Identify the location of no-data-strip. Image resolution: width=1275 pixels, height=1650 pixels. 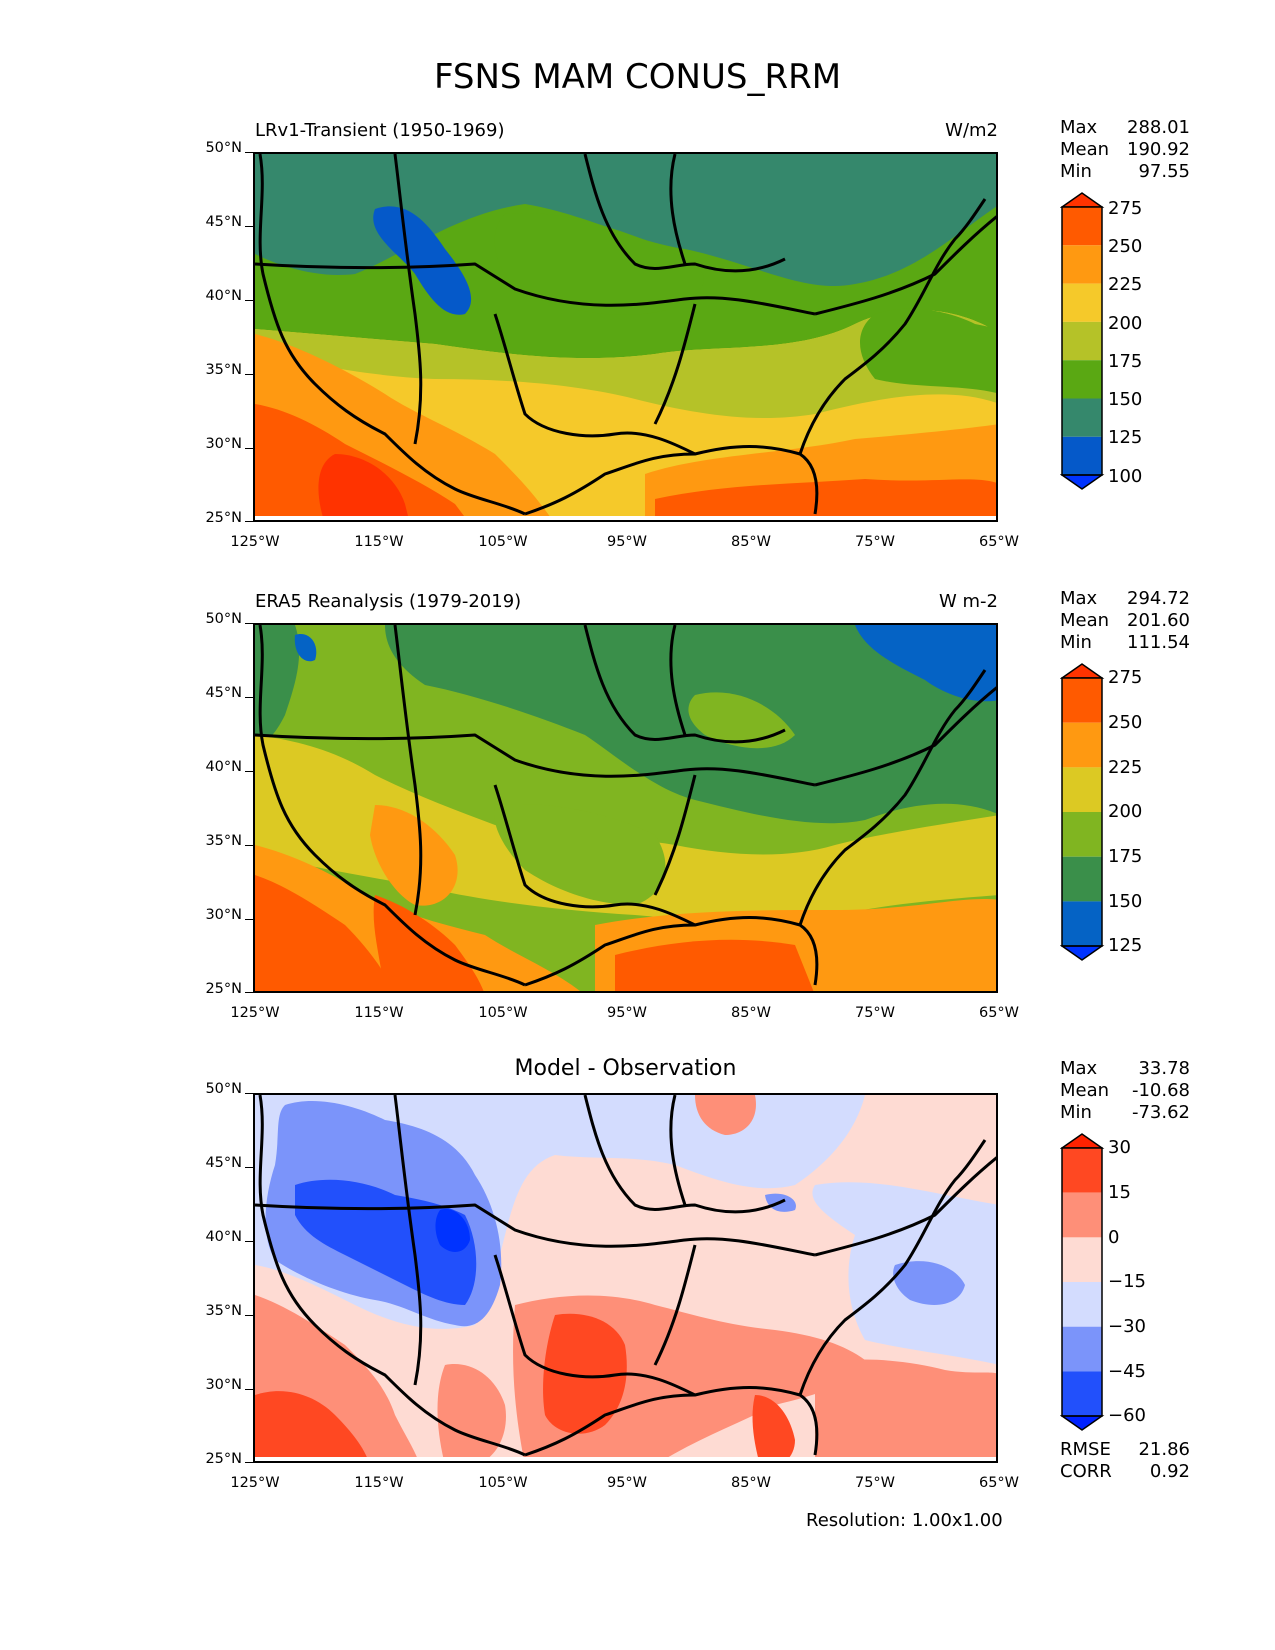
(625, 1459).